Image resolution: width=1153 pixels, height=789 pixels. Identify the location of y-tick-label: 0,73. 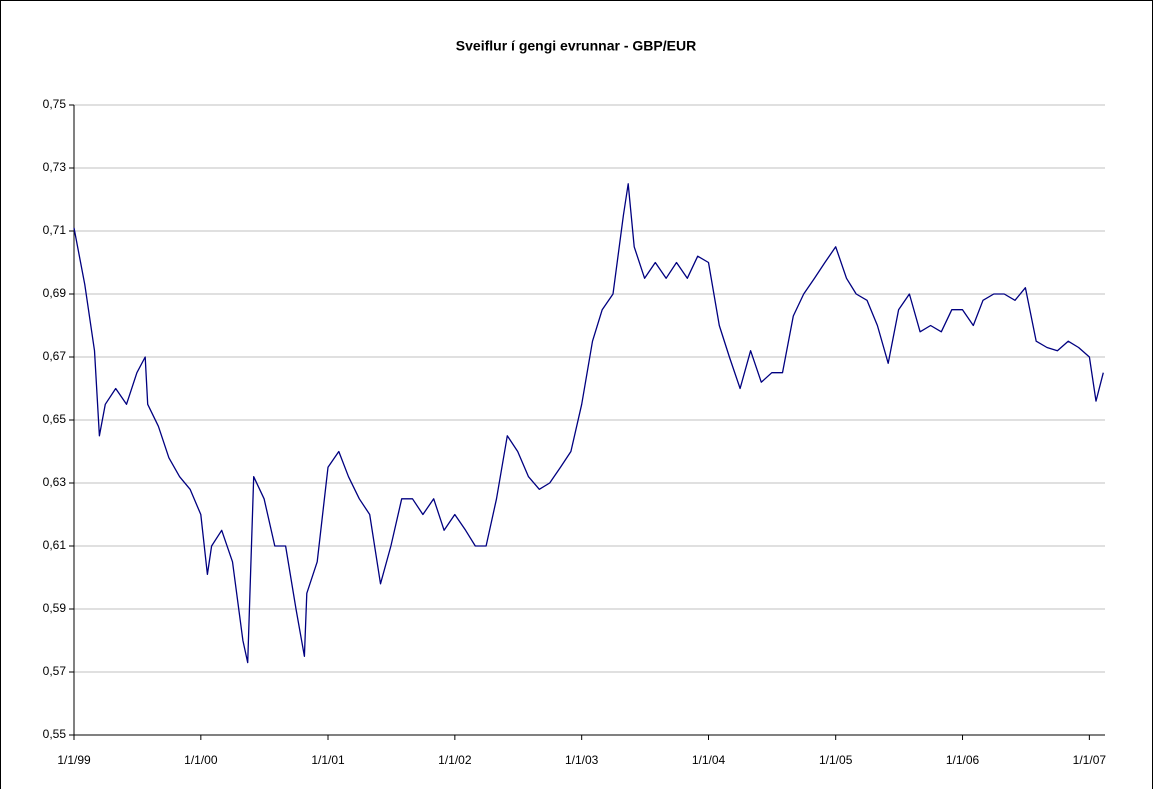
(55, 167).